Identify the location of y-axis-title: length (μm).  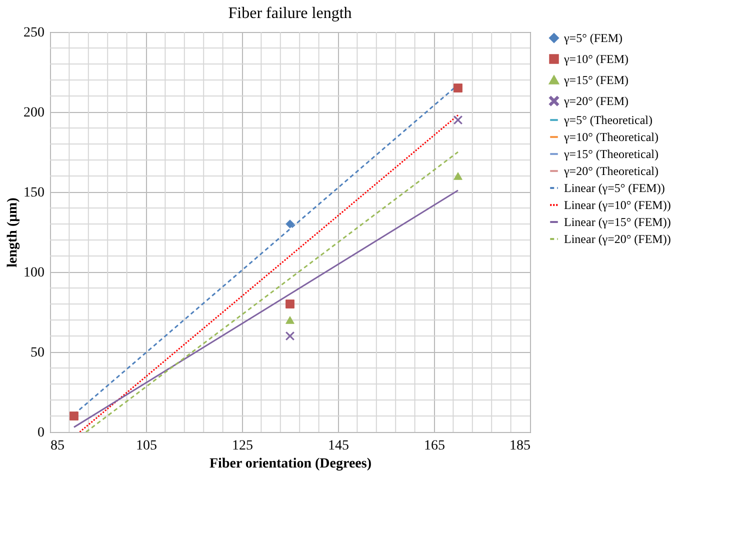
(13, 232).